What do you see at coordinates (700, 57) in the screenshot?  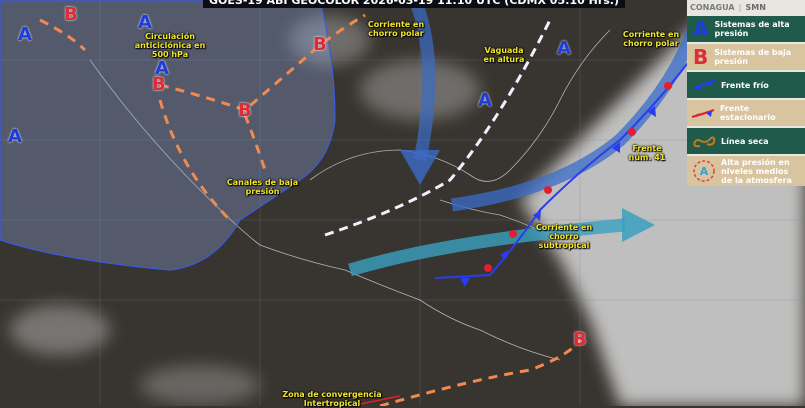 I see `low-pressure-icon: B` at bounding box center [700, 57].